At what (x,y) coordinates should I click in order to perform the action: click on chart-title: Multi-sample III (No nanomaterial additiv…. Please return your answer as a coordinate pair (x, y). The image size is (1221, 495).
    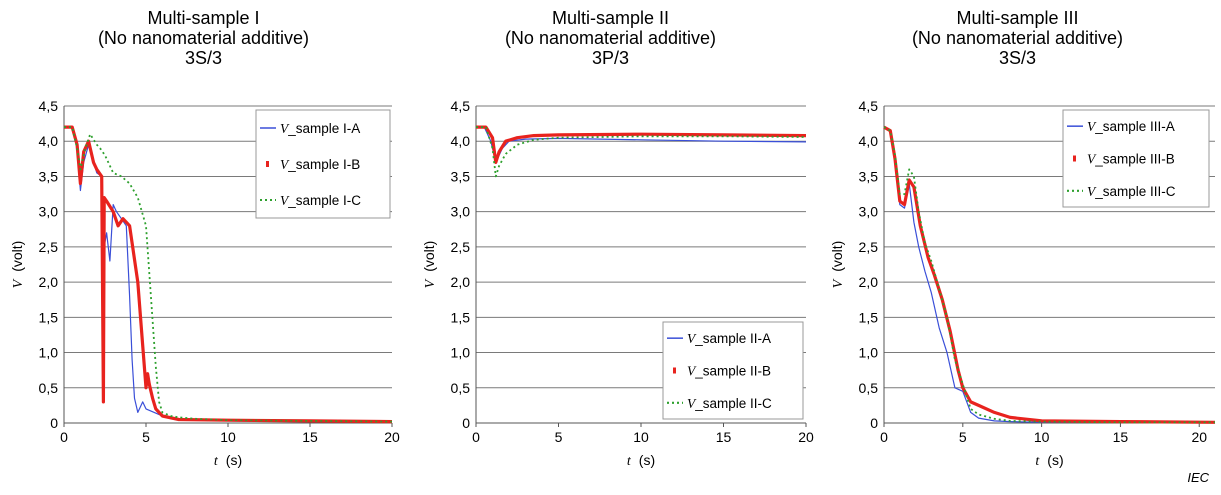
    Looking at the image, I should click on (1017, 38).